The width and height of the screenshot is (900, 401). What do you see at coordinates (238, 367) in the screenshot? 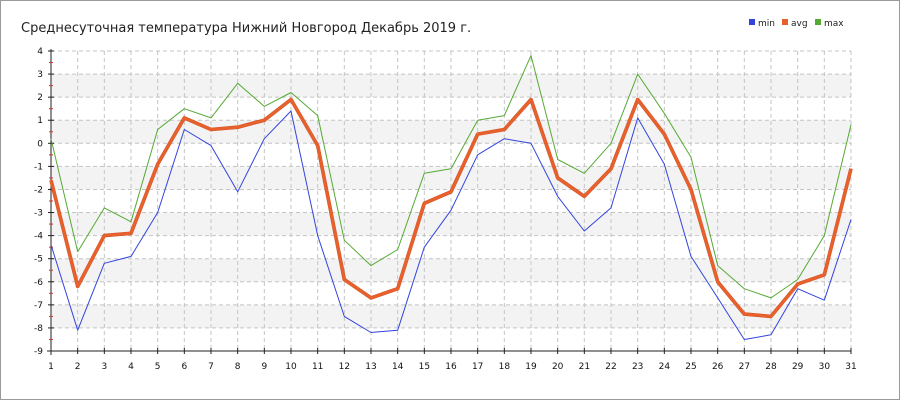
I see `x-tick-label: 8` at bounding box center [238, 367].